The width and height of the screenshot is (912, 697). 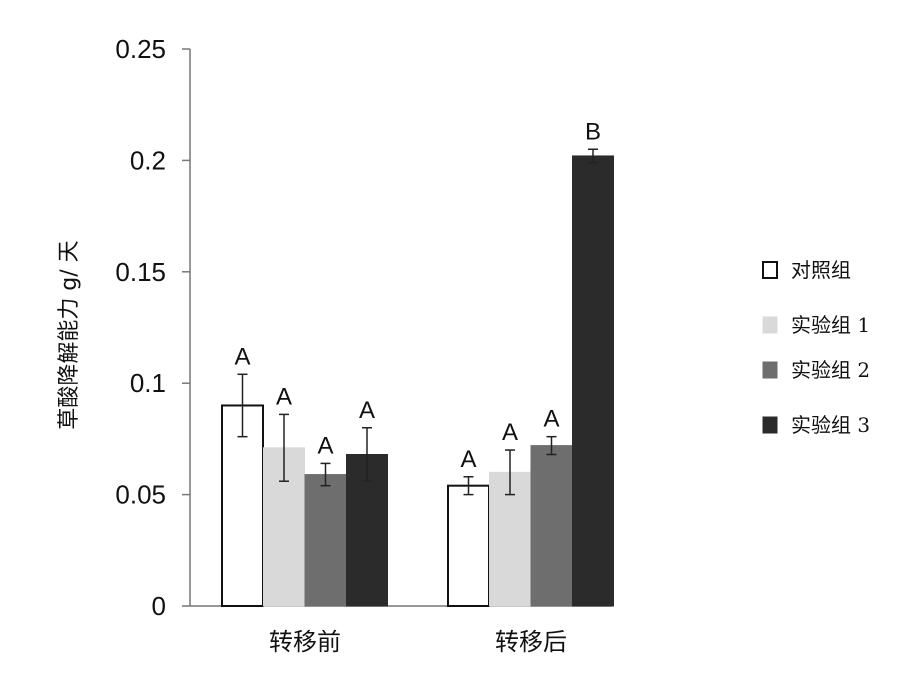 I want to click on y-axis-label: 草酸降解能力 g/ 天, so click(x=69, y=334).